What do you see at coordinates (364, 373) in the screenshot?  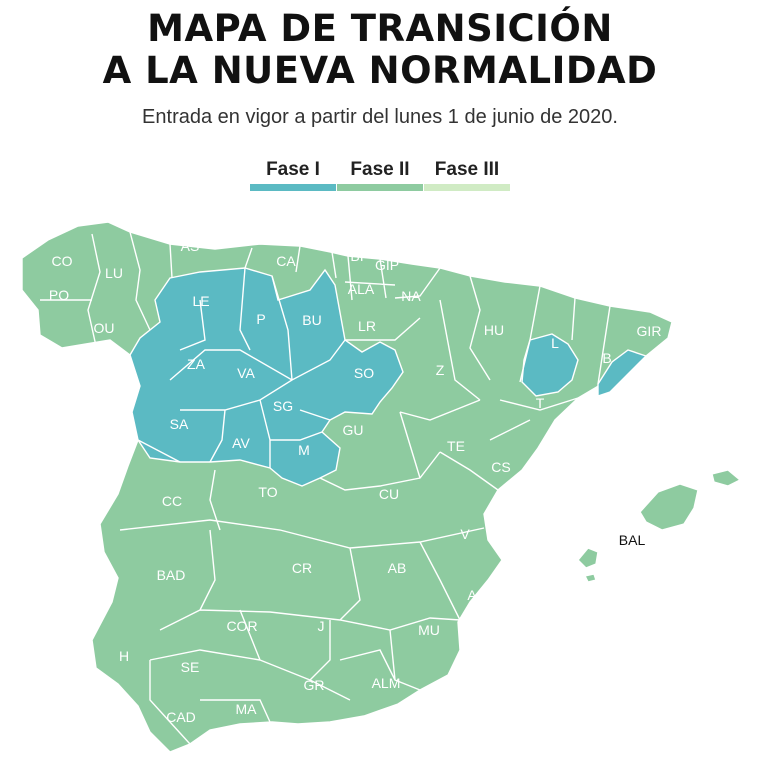 I see `province-label-so: SO` at bounding box center [364, 373].